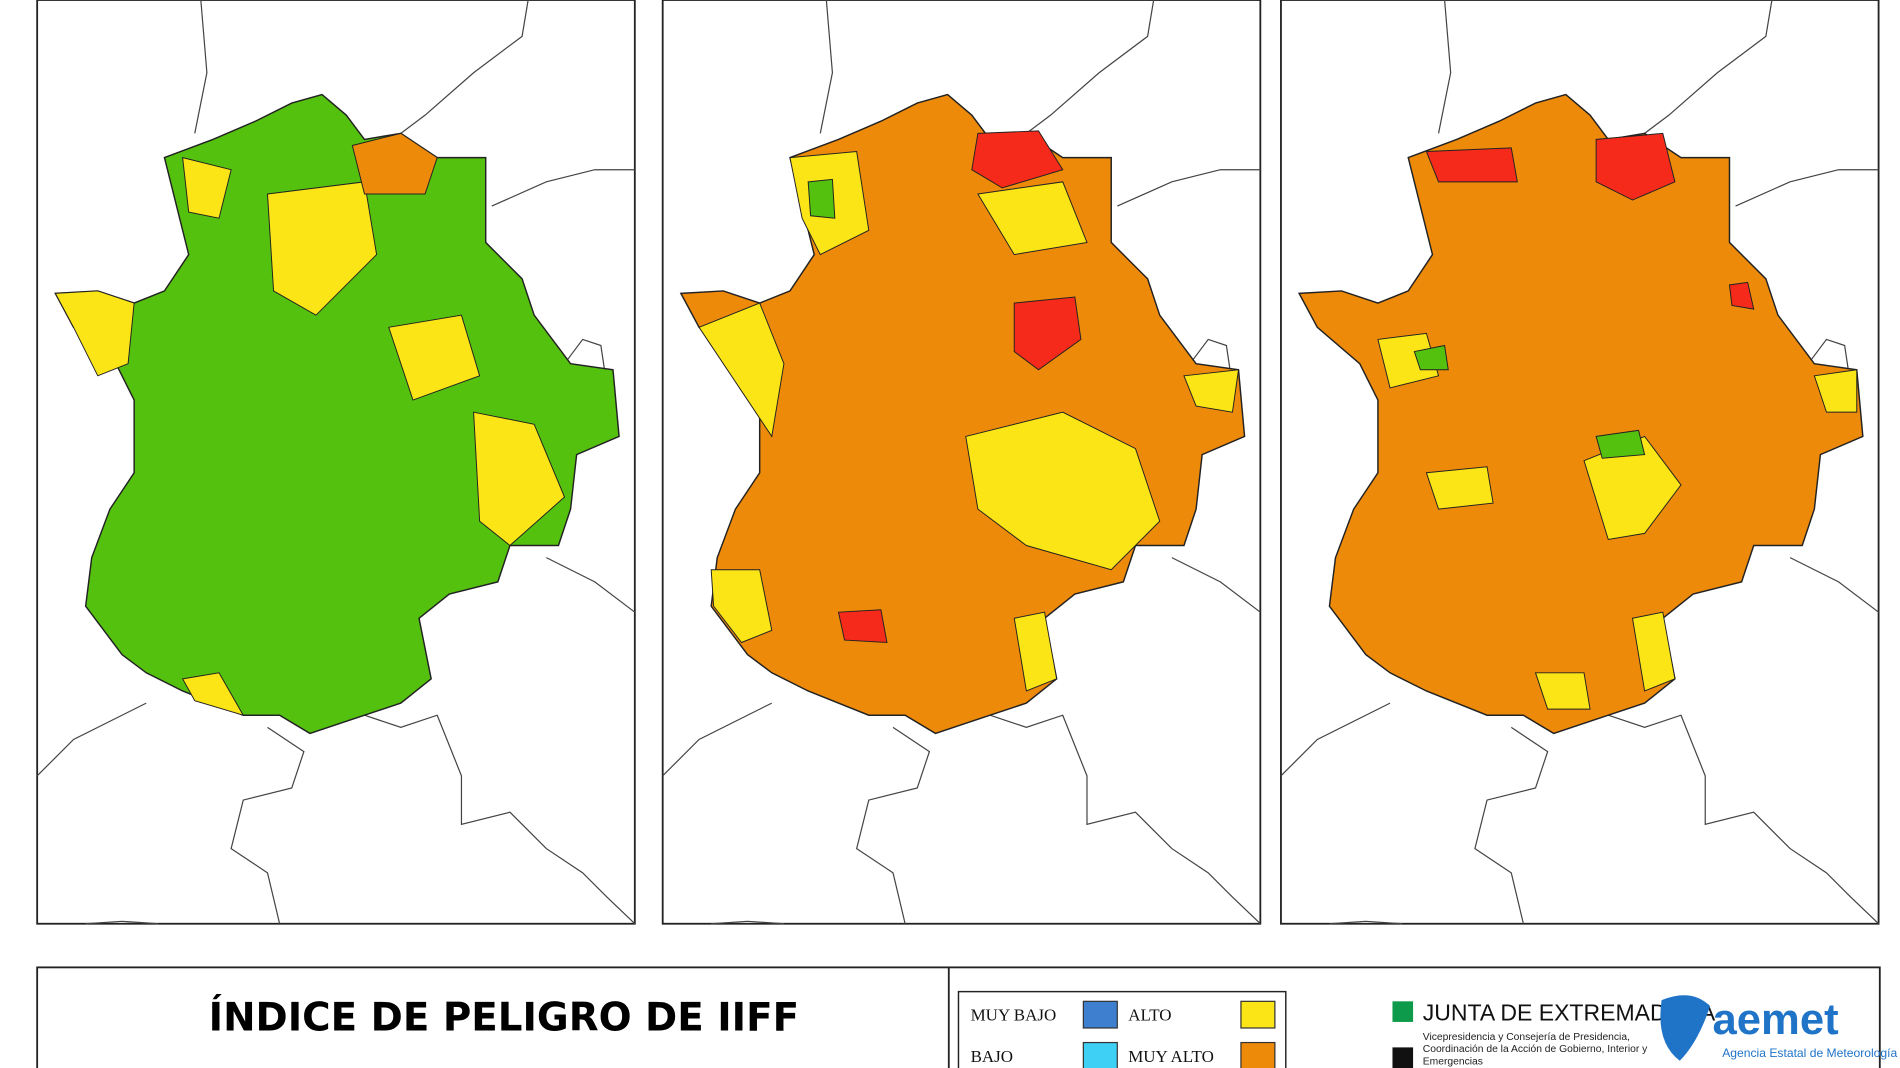 The height and width of the screenshot is (1068, 1900). Describe the element at coordinates (1685, 1028) in the screenshot. I see `aemet-icon` at that location.